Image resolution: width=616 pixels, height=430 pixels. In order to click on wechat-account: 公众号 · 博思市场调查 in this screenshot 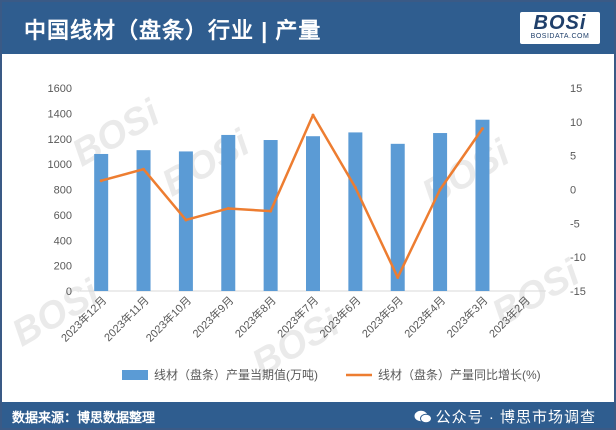, I will do `click(505, 416)`.